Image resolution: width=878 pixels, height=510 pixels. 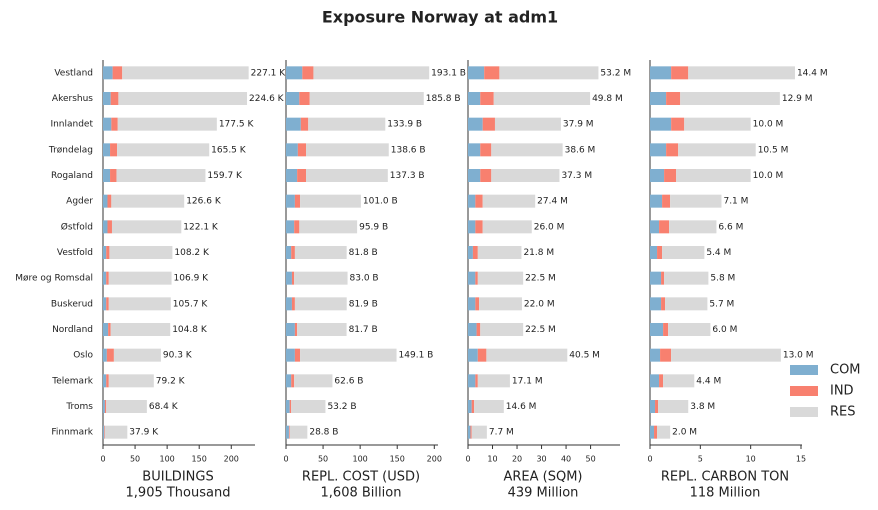 What do you see at coordinates (408, 150) in the screenshot?
I see `data-label: 138.6 B` at bounding box center [408, 150].